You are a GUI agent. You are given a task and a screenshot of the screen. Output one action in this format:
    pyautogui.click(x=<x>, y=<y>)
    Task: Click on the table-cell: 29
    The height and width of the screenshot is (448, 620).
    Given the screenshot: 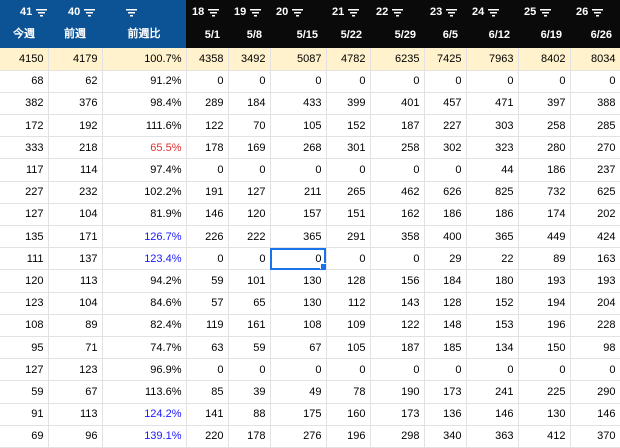 What is the action you would take?
    pyautogui.click(x=445, y=259)
    